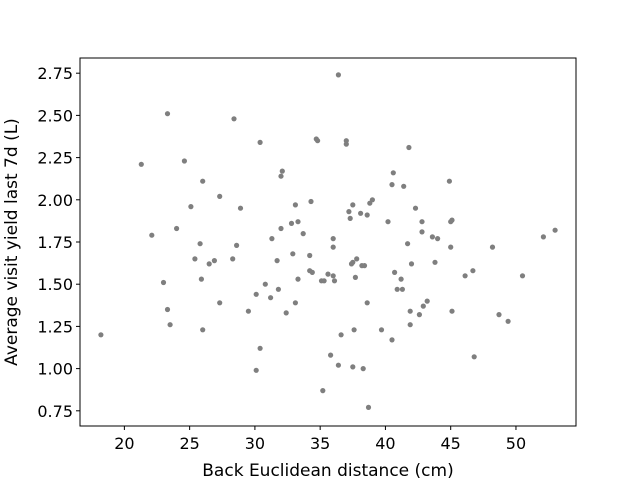 Image resolution: width=640 pixels, height=480 pixels. Describe the element at coordinates (55, 326) in the screenshot. I see `y-tick-label: 1.25` at that location.